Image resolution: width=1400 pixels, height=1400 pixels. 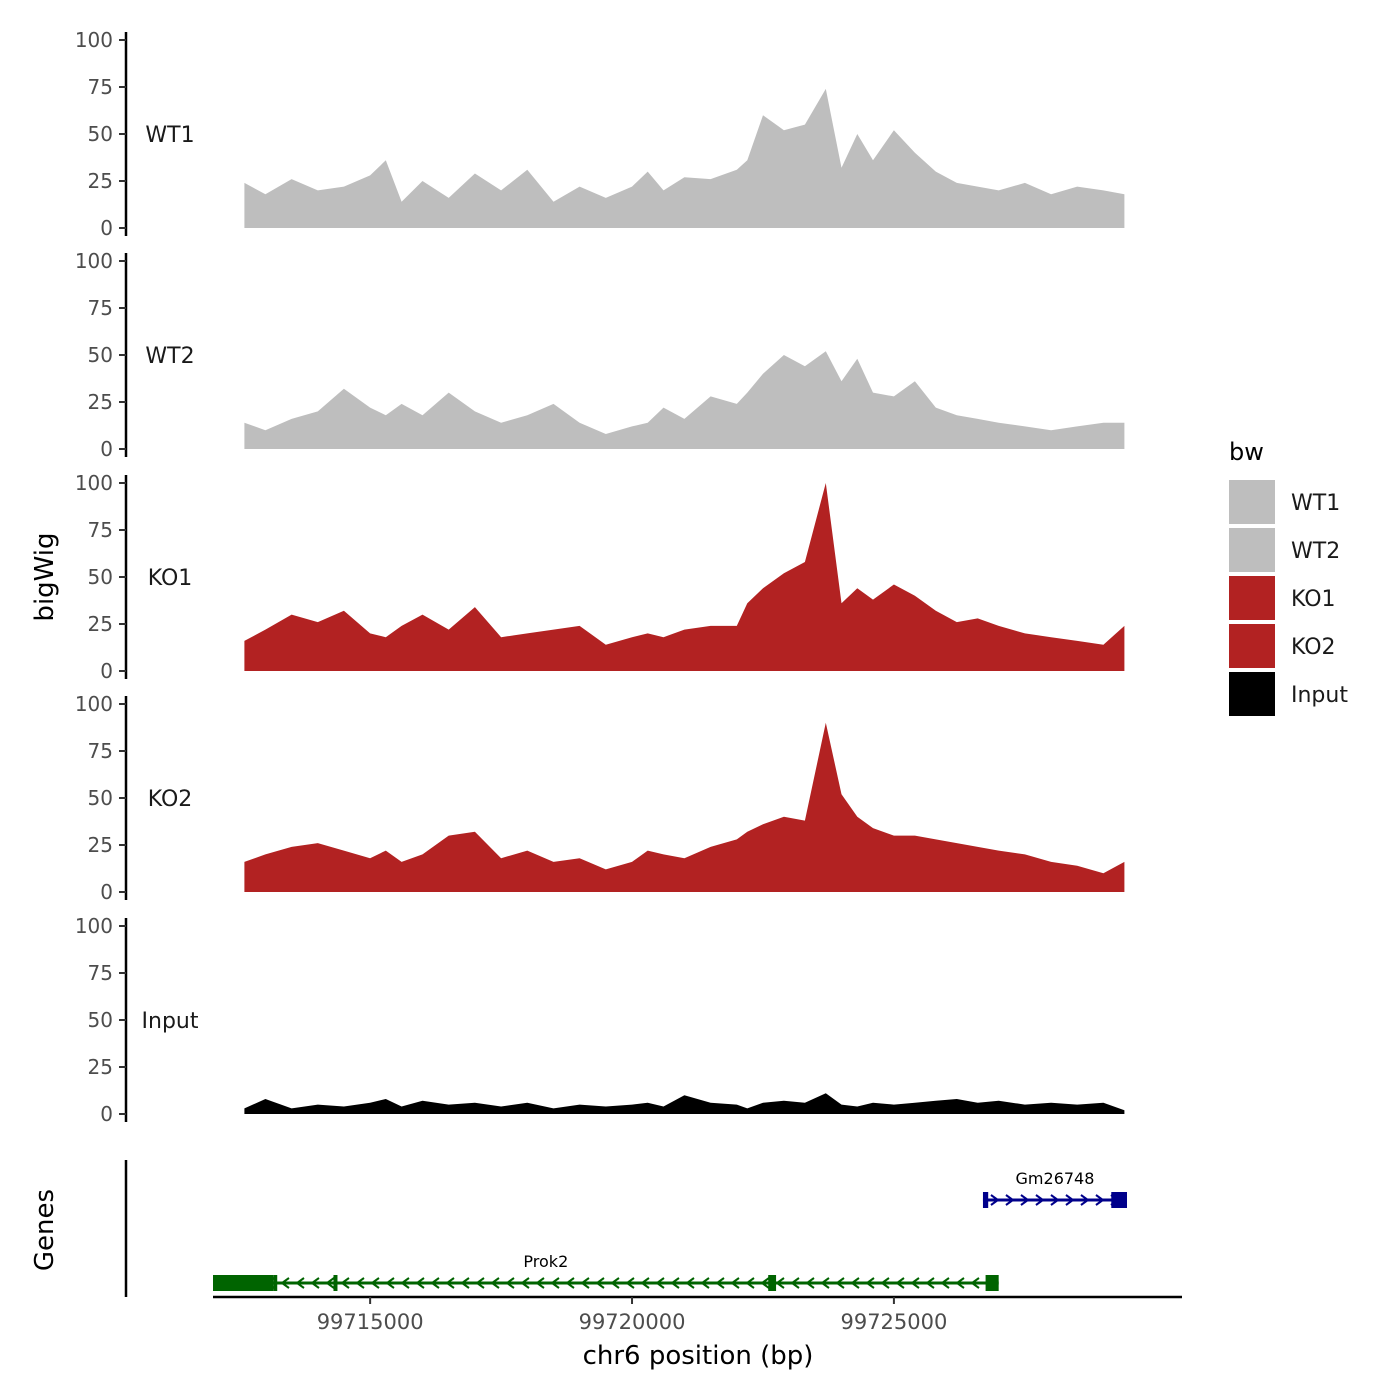 What do you see at coordinates (606, 1271) in the screenshot?
I see `gene-prok2: Prok2` at bounding box center [606, 1271].